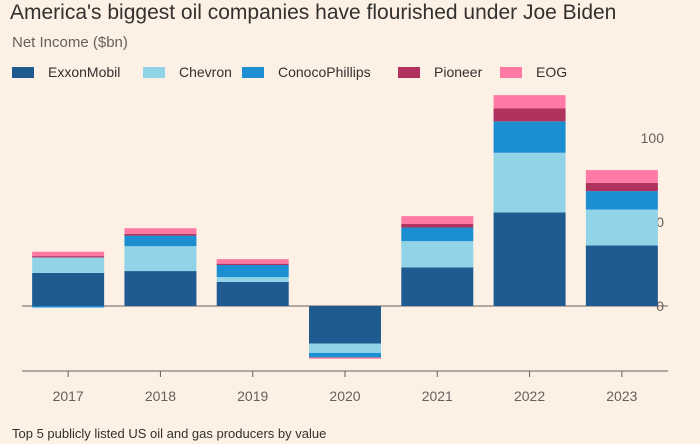 The image size is (700, 444). I want to click on bar-eog-2022, so click(529, 102).